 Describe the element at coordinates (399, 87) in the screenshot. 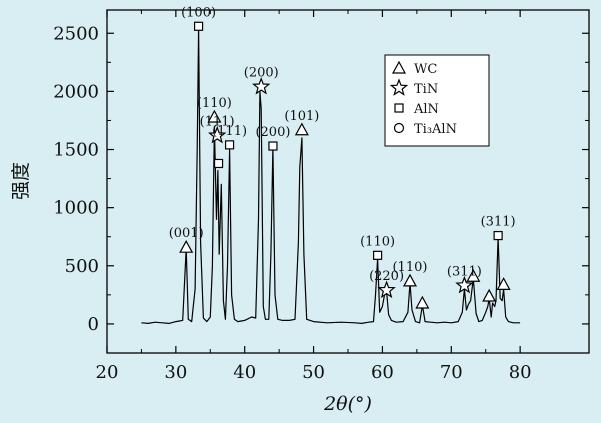

I see `legend-marker-star` at that location.